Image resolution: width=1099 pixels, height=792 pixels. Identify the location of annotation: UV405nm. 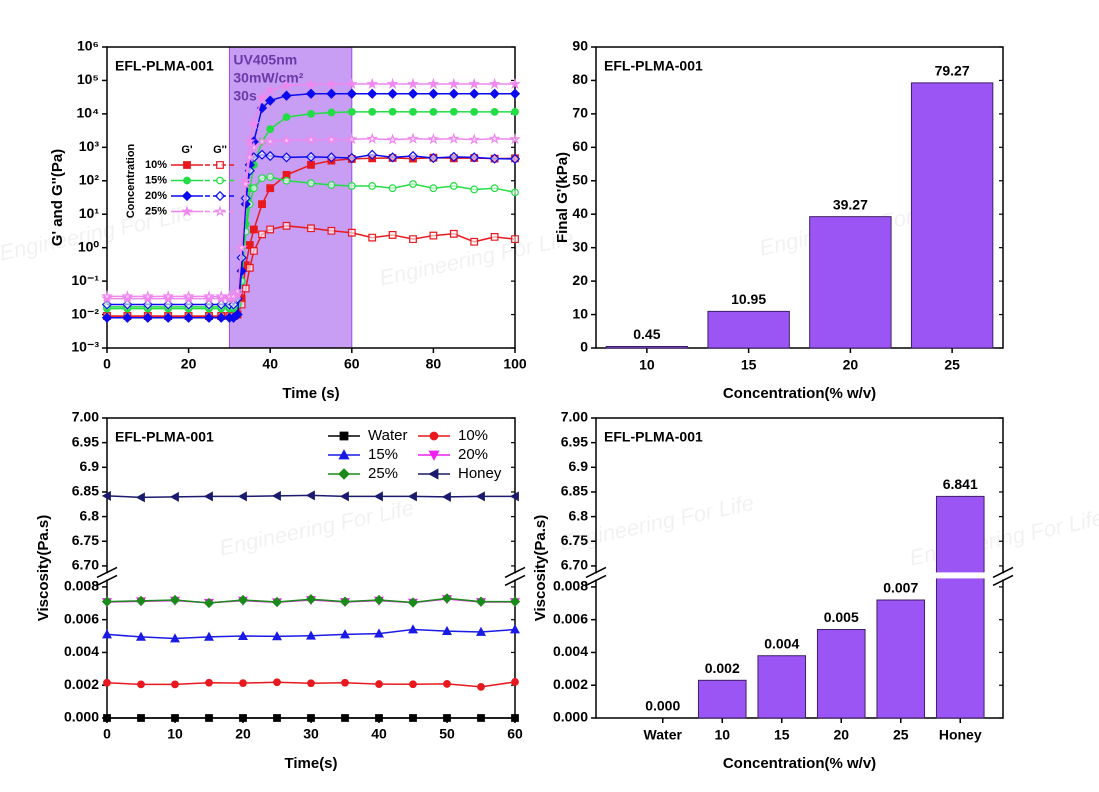
(265, 60).